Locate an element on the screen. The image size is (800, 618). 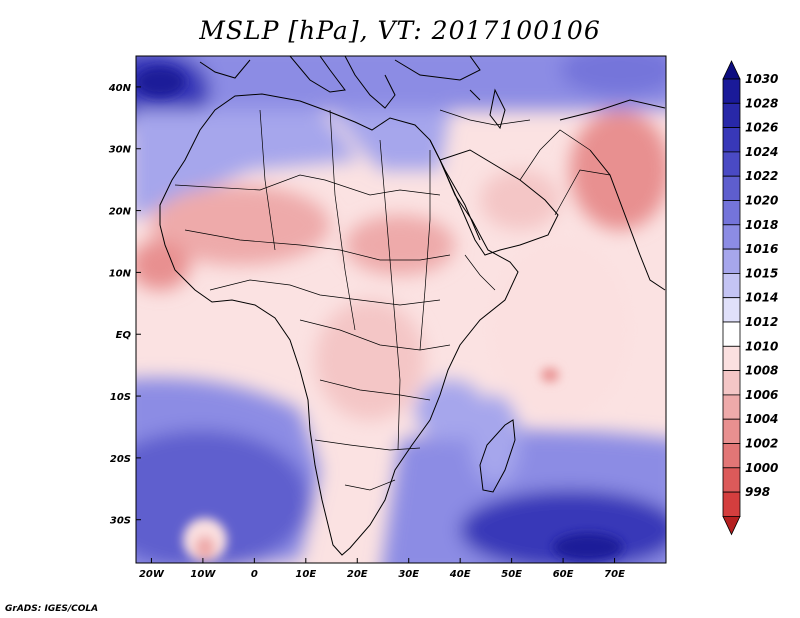
lon-tick-label: 20E is located at coordinates (357, 574).